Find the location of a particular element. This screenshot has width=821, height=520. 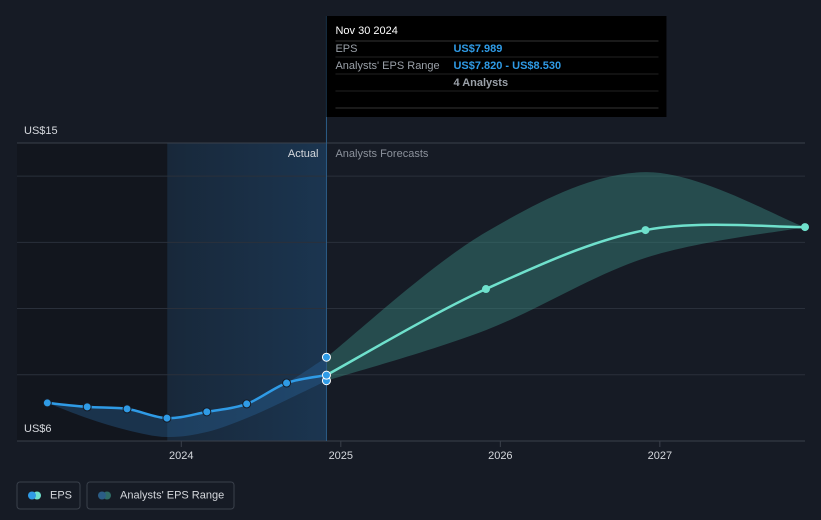

tooltip-label: Analysts' EPS Range is located at coordinates (387, 66).